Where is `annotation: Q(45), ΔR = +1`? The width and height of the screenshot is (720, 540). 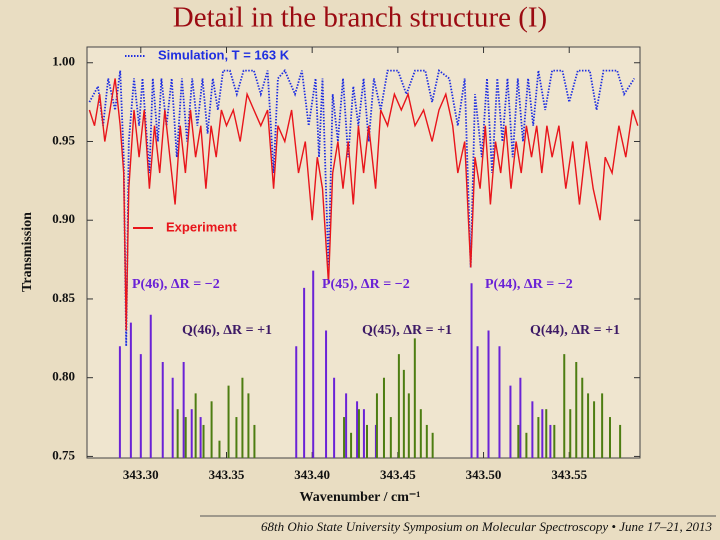
annotation: Q(45), ΔR = +1 is located at coordinates (407, 330).